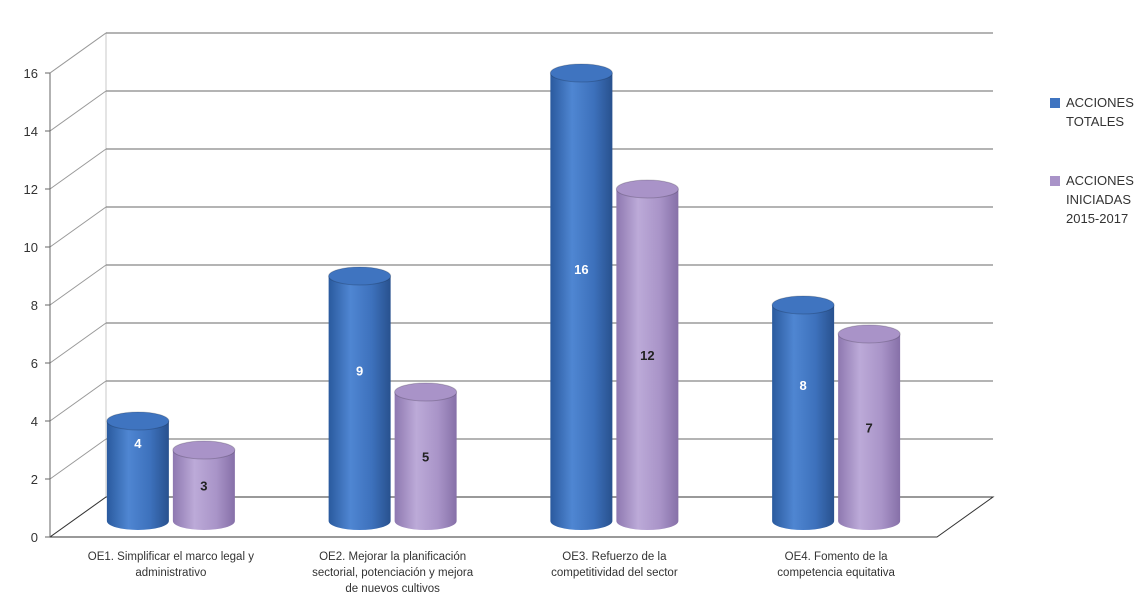 This screenshot has width=1147, height=603. I want to click on bar: 8, so click(803, 412).